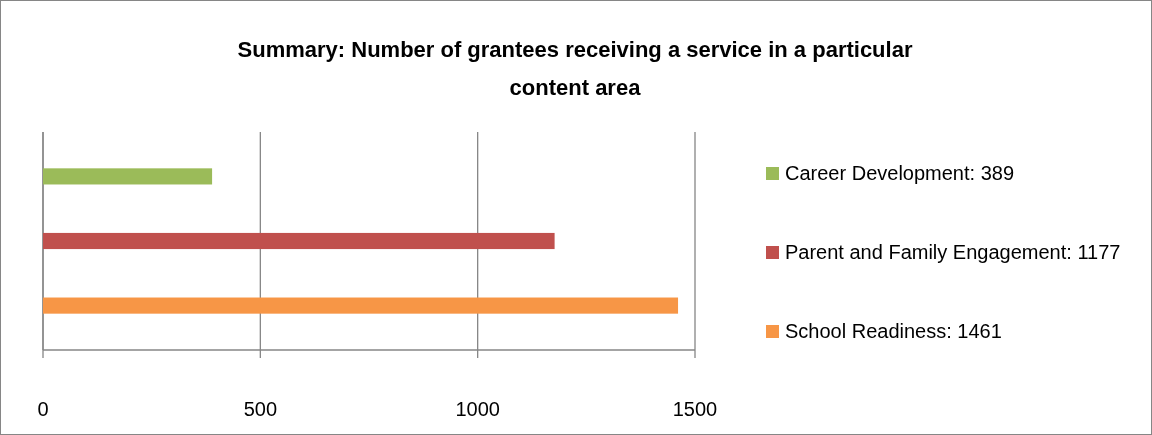 This screenshot has height=435, width=1152. Describe the element at coordinates (695, 409) in the screenshot. I see `x-tick-label: 1500` at that location.